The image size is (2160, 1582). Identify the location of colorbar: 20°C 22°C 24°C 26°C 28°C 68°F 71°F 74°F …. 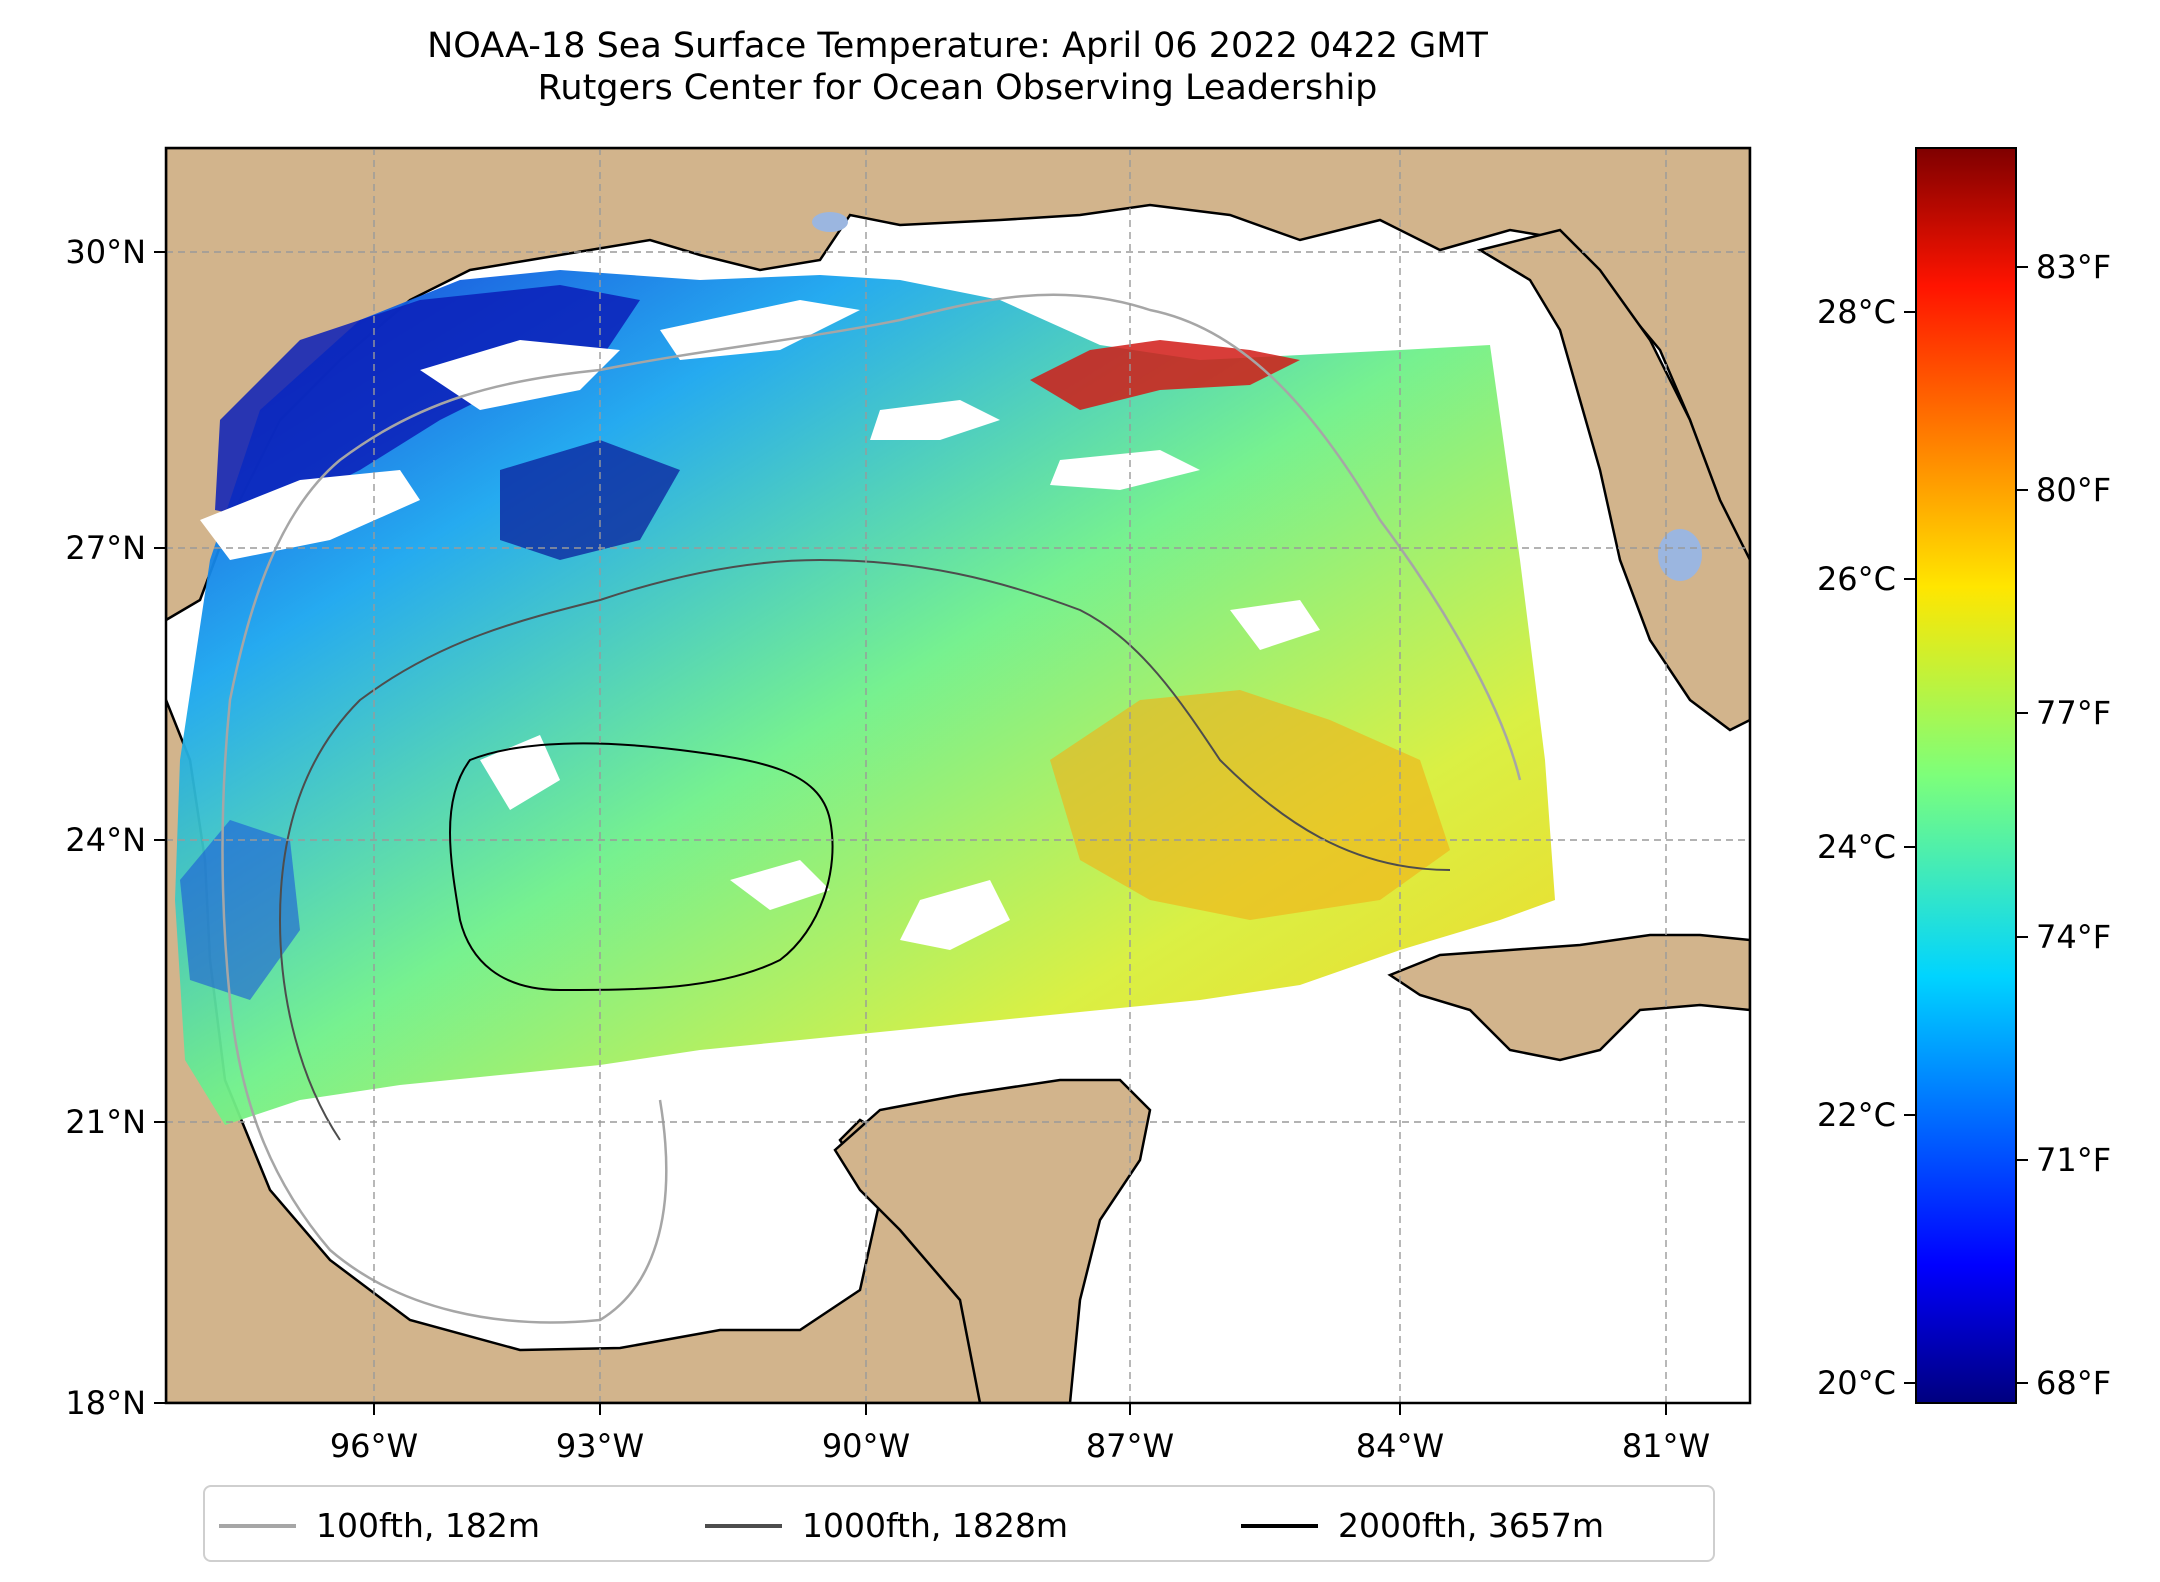
(1964, 775).